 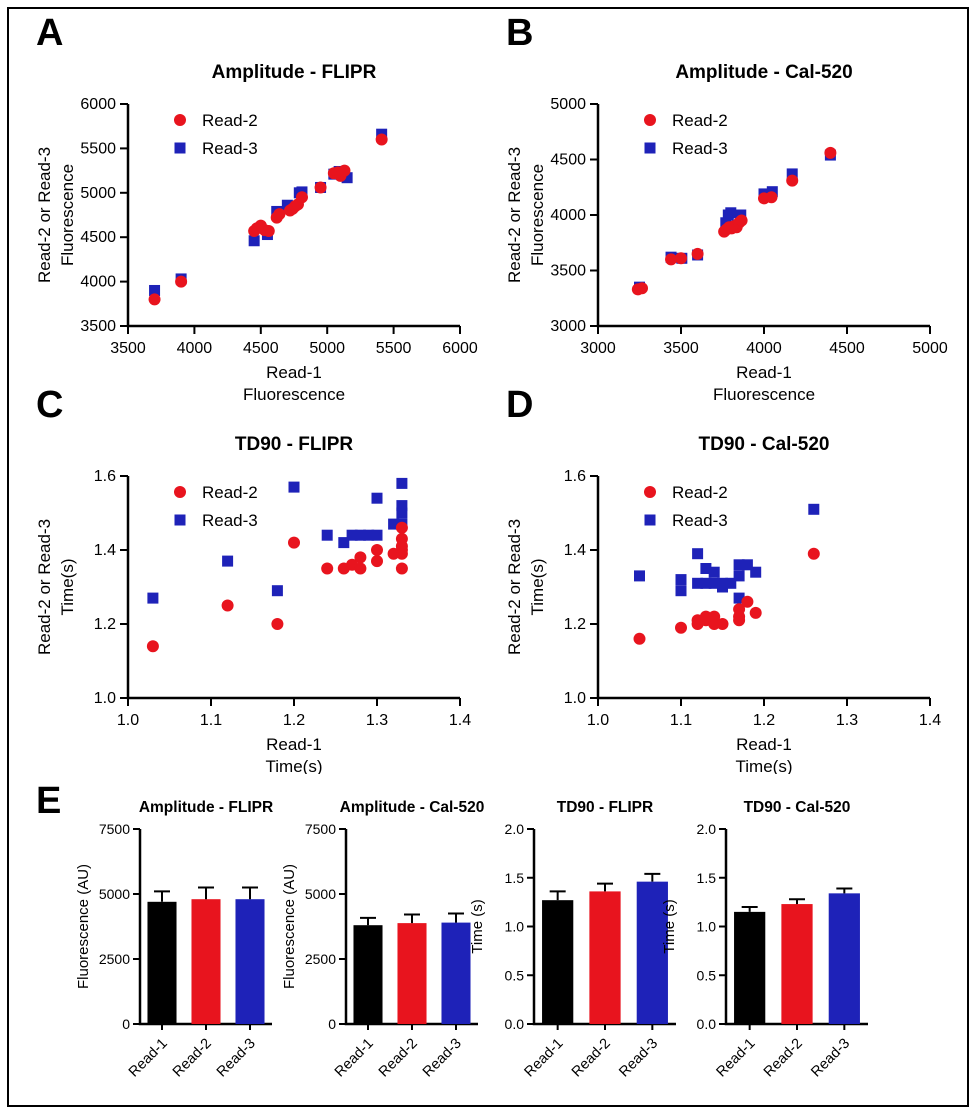 What do you see at coordinates (575, 550) in the screenshot?
I see `y-tick-label: 1.4` at bounding box center [575, 550].